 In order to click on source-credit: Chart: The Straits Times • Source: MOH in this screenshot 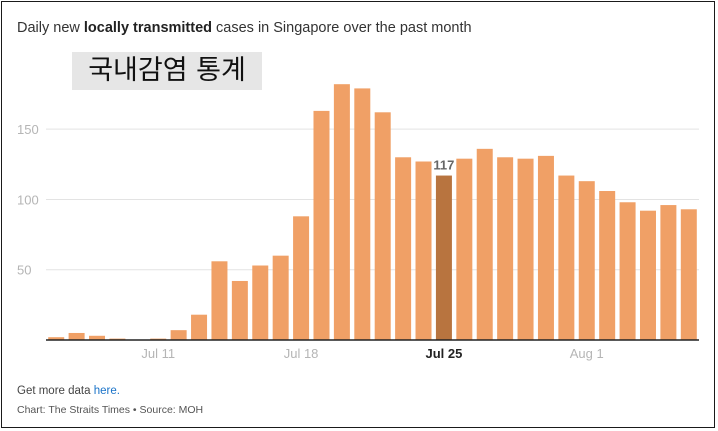, I will do `click(110, 410)`.